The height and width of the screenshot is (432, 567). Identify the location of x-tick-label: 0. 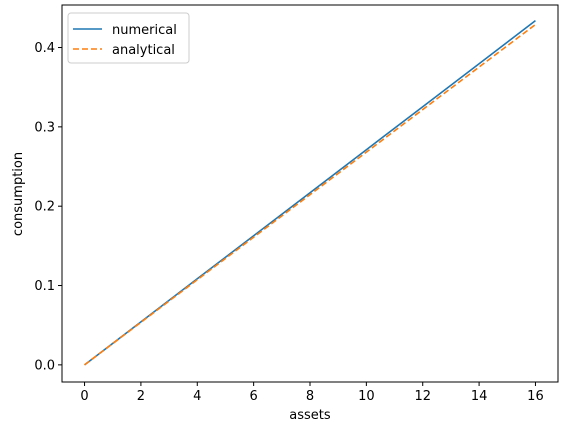
(84, 396).